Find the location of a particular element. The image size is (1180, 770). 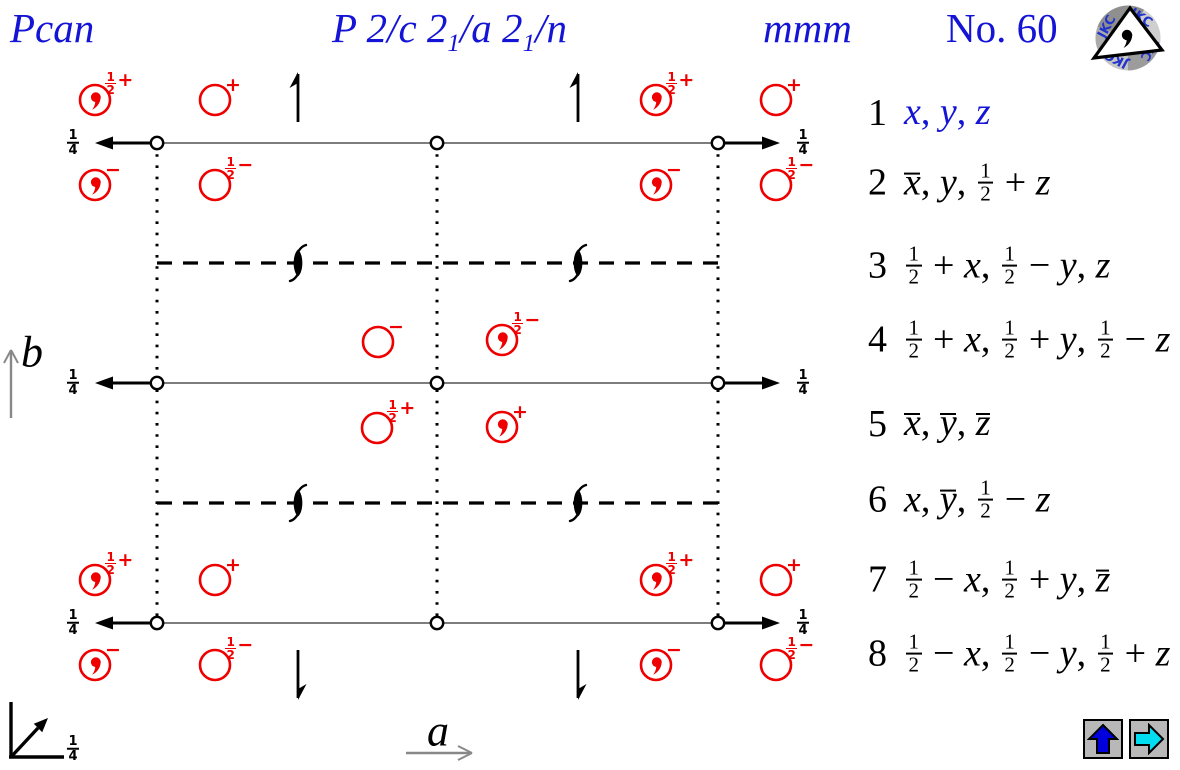

jkc-logo: JKCJKCJKCJKC is located at coordinates (1130, 39).